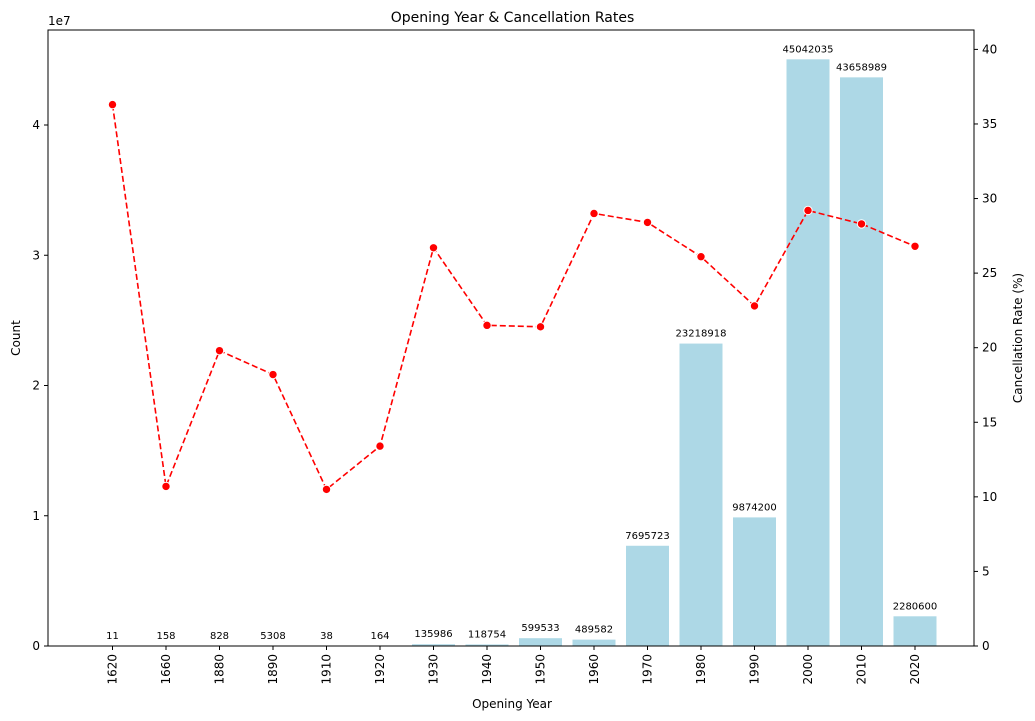 Image resolution: width=1035 pixels, height=721 pixels. What do you see at coordinates (487, 634) in the screenshot?
I see `bar-label-1940: 118754` at bounding box center [487, 634].